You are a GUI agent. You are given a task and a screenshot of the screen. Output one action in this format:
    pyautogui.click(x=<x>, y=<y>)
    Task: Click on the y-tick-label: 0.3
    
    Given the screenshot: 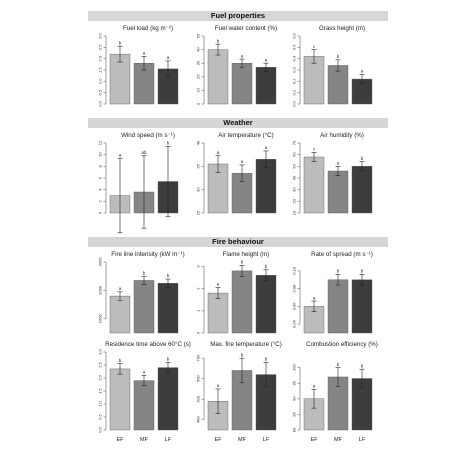 What is the action you would take?
    pyautogui.click(x=294, y=69)
    